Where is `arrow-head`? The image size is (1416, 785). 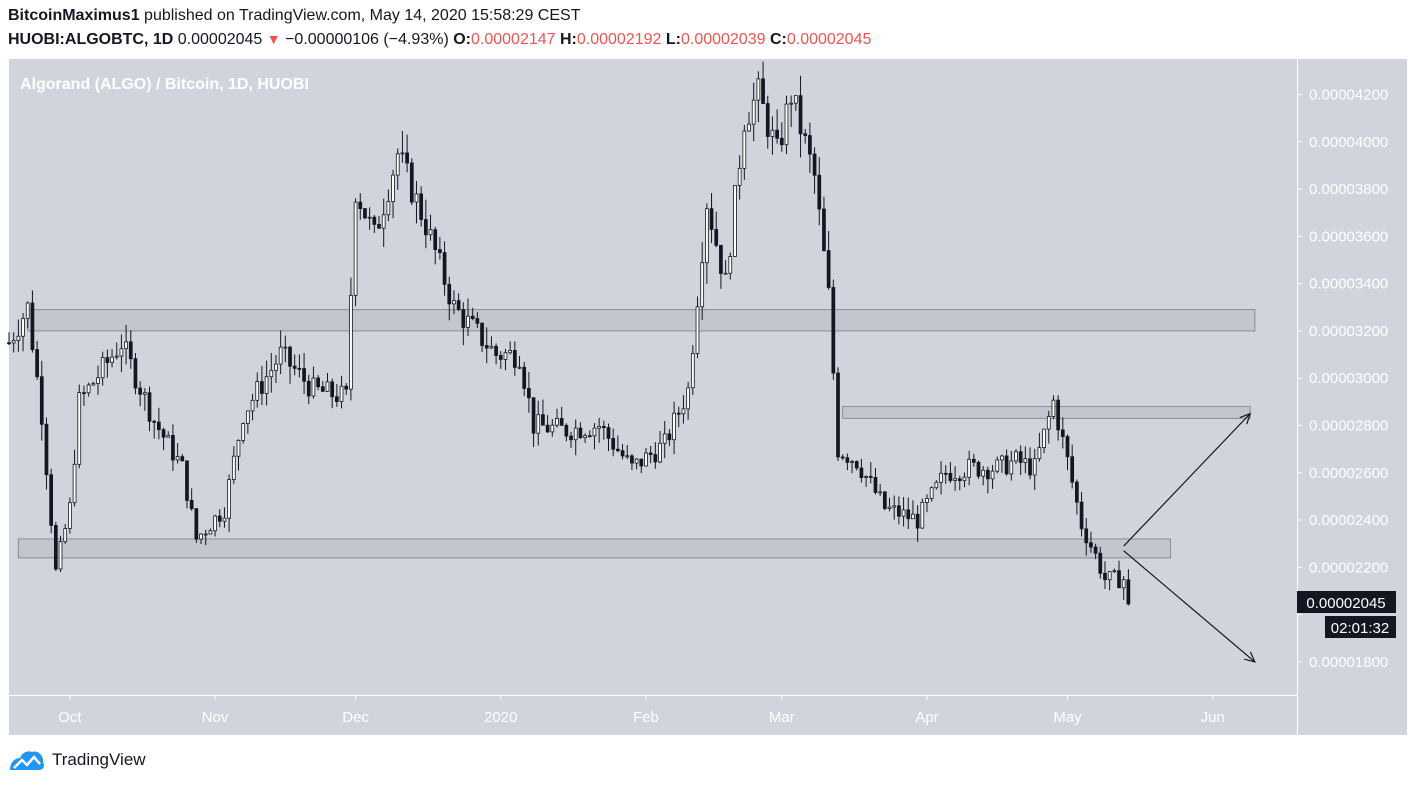 arrow-head is located at coordinates (1250, 657).